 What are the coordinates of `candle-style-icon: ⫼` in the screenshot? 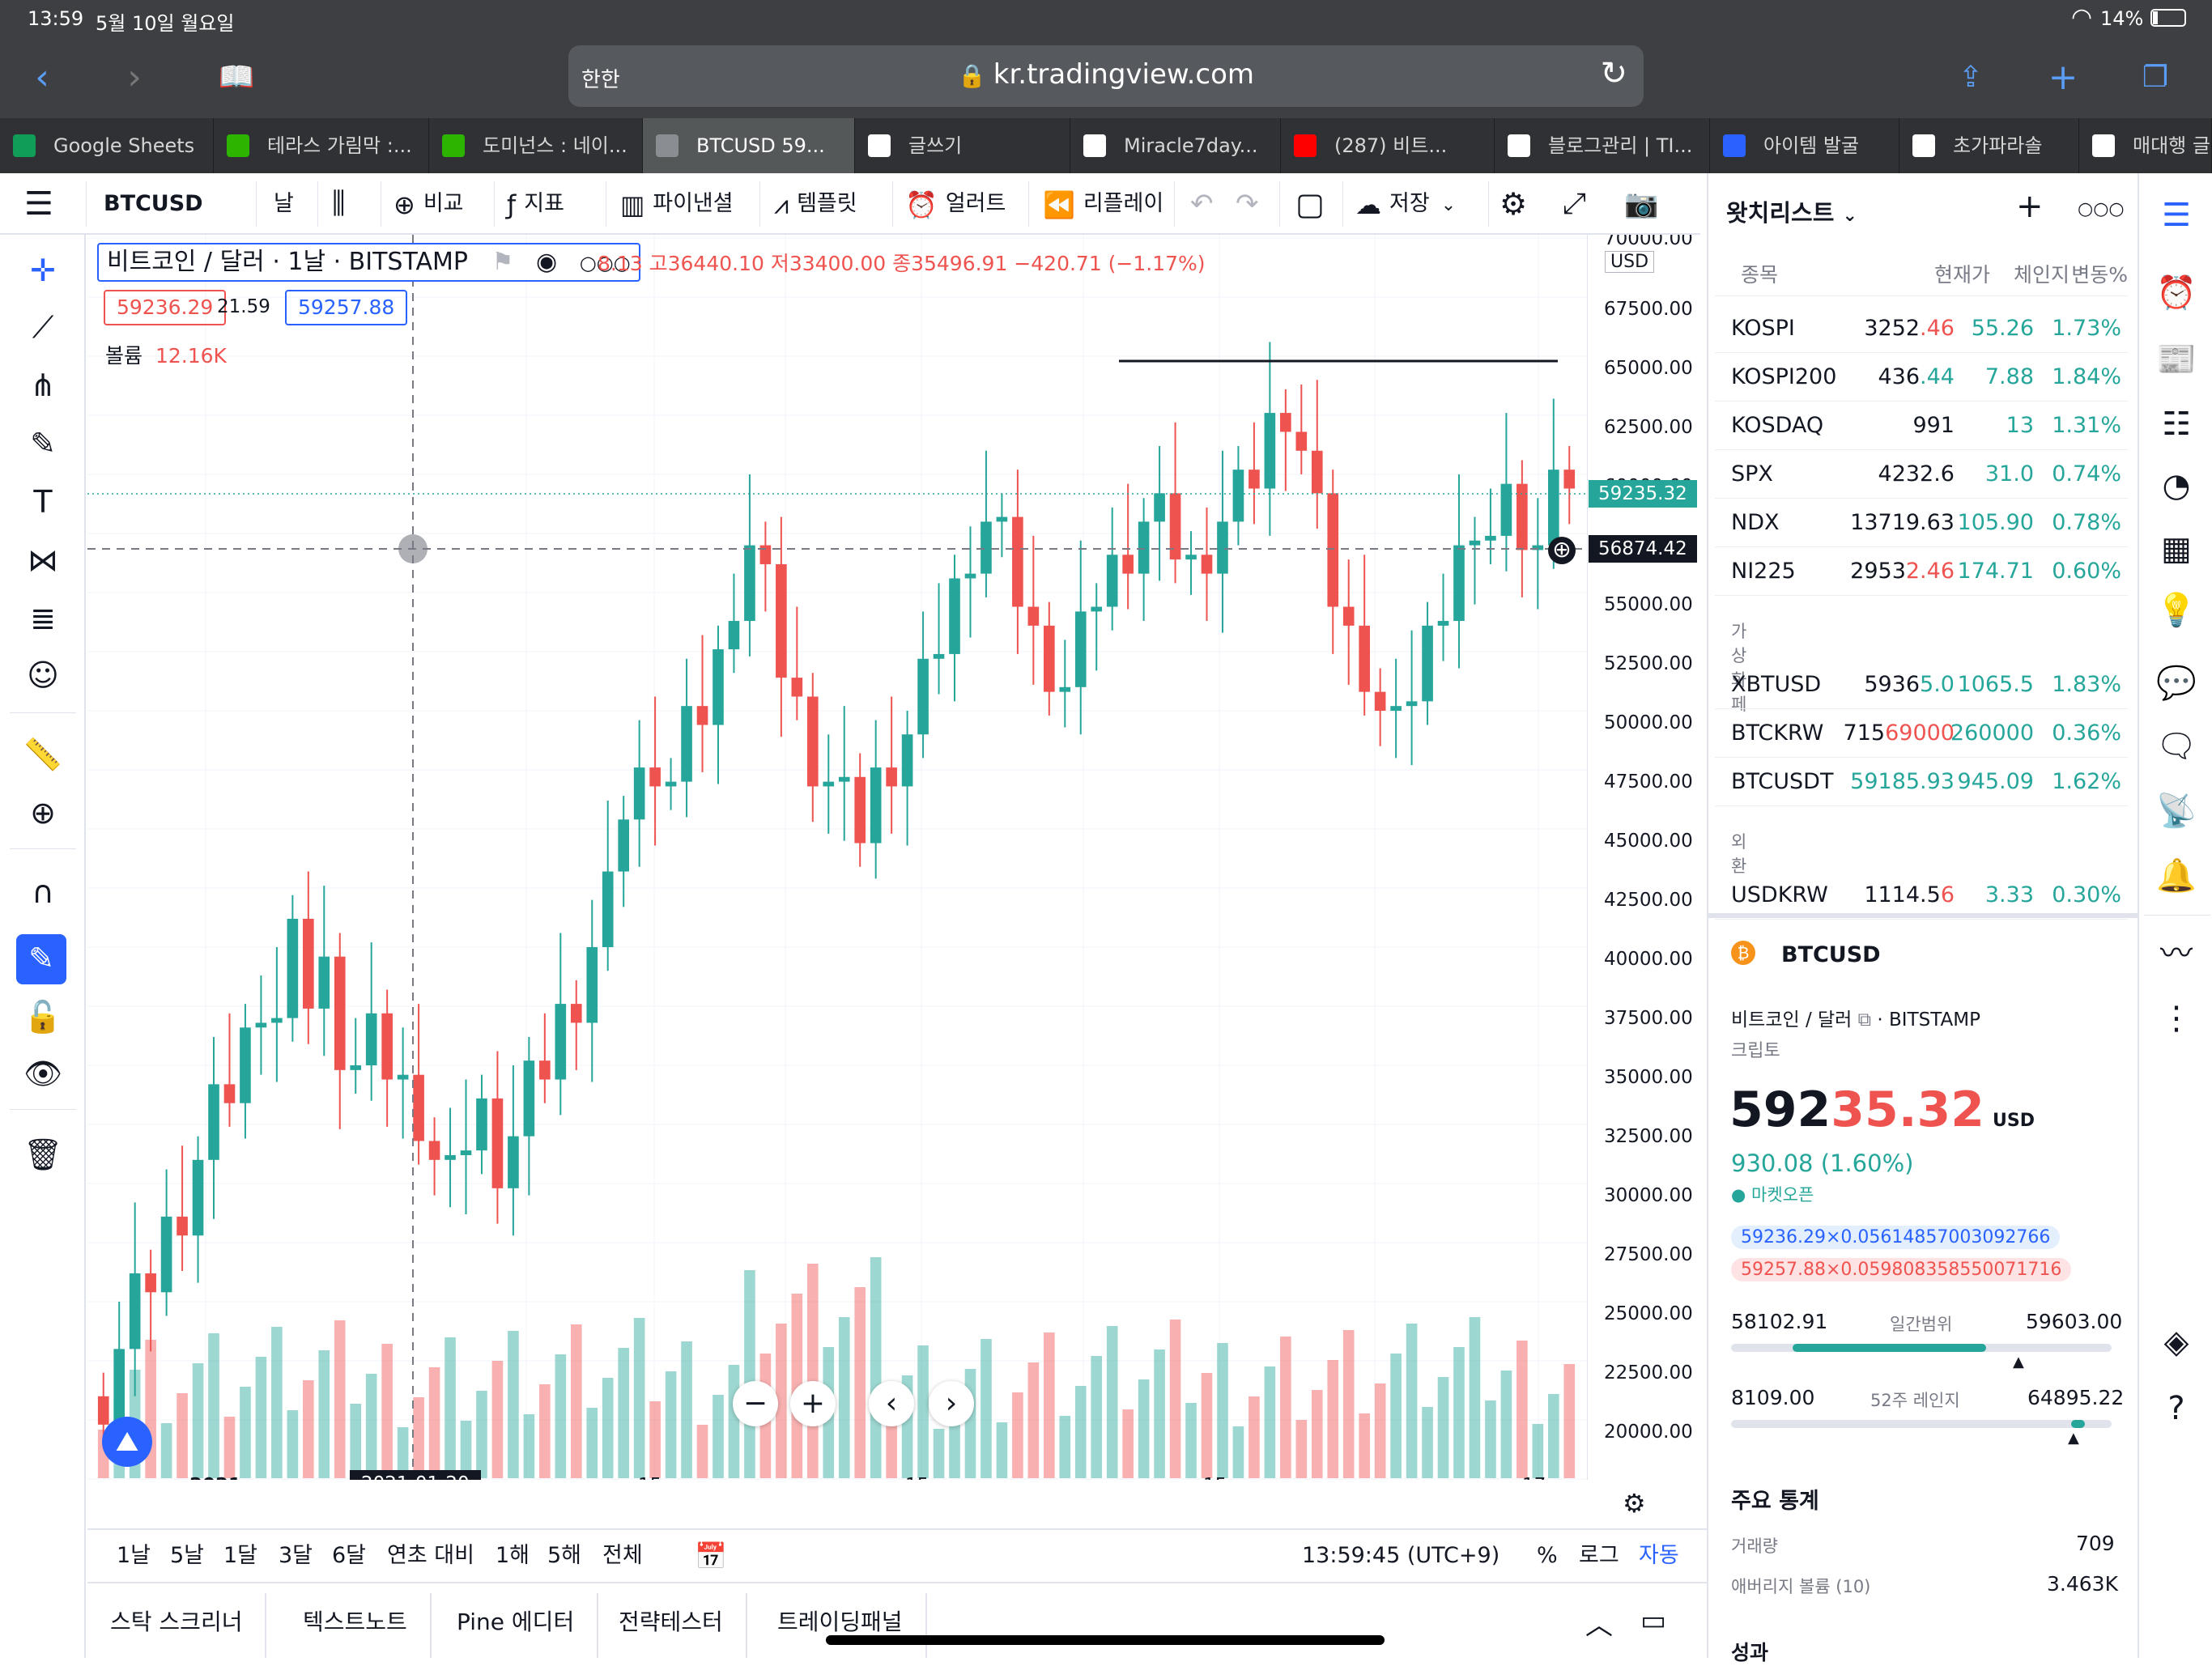 It's located at (339, 204).